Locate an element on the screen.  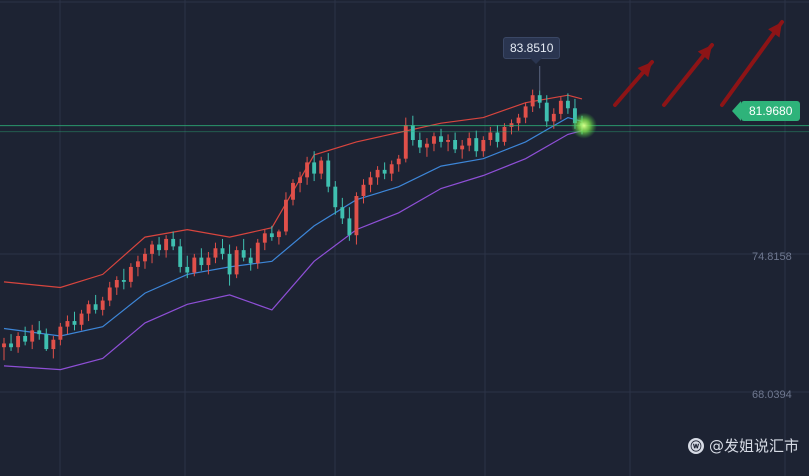
price-level-label: 68.0394 is located at coordinates (772, 395).